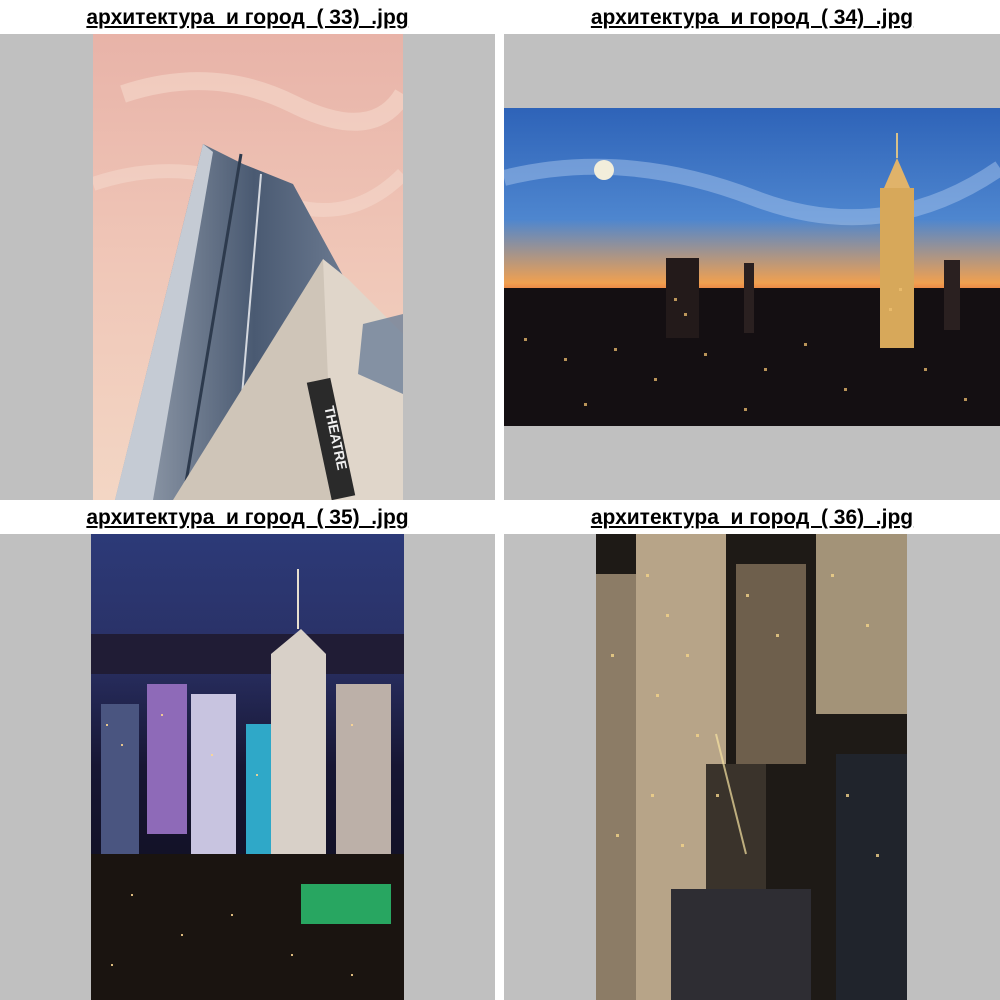  What do you see at coordinates (247, 518) in the screenshot?
I see `filename-label: архитектура и город ( 35) .jpg` at bounding box center [247, 518].